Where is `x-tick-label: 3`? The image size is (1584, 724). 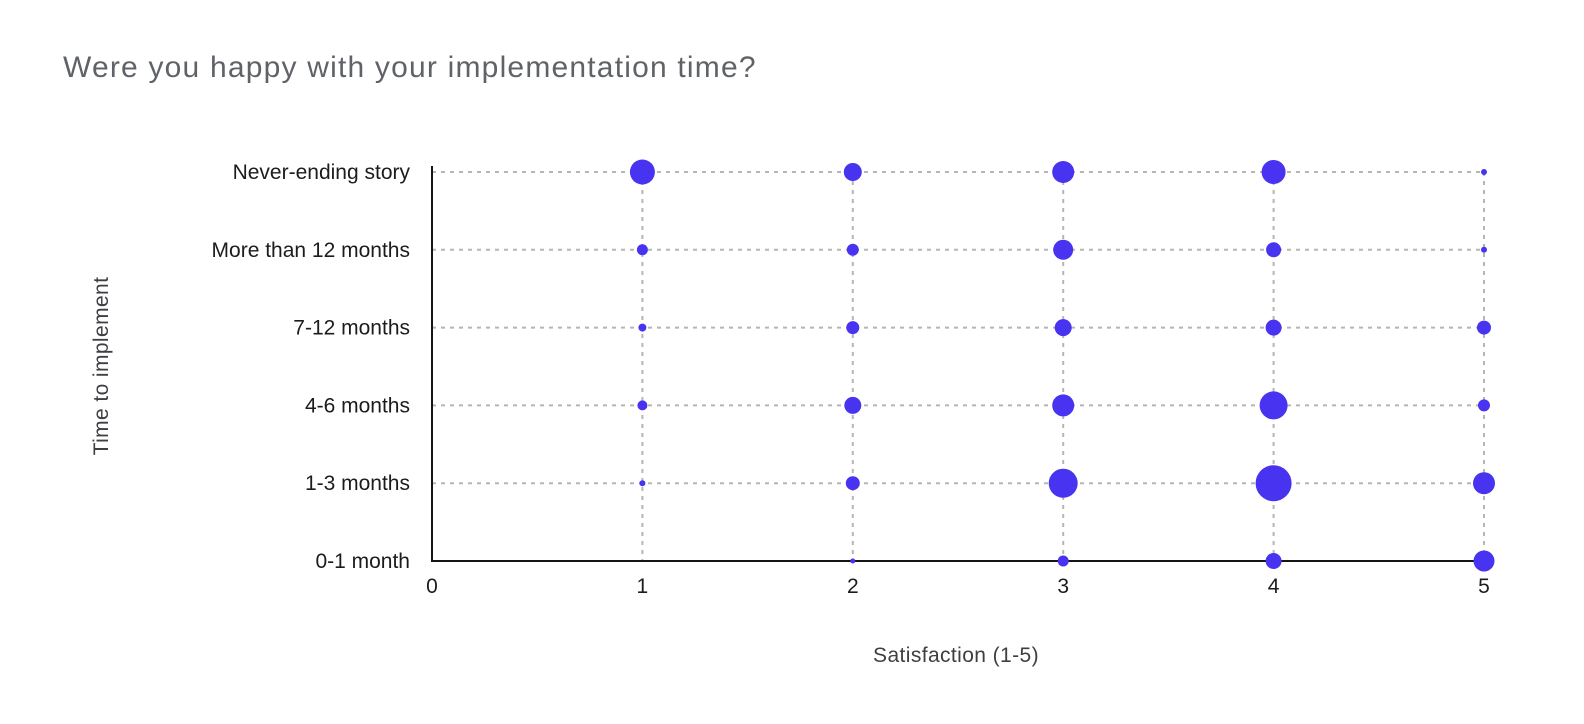
x-tick-label: 3 is located at coordinates (1063, 586).